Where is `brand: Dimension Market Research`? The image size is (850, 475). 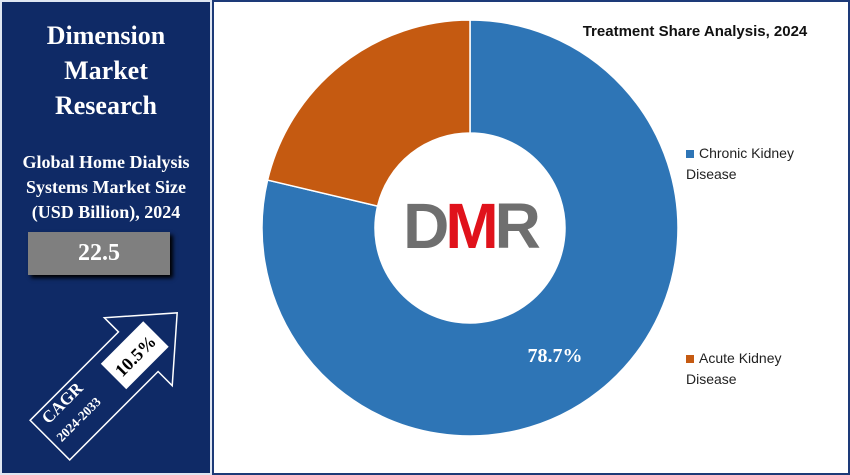 brand: Dimension Market Research is located at coordinates (106, 70).